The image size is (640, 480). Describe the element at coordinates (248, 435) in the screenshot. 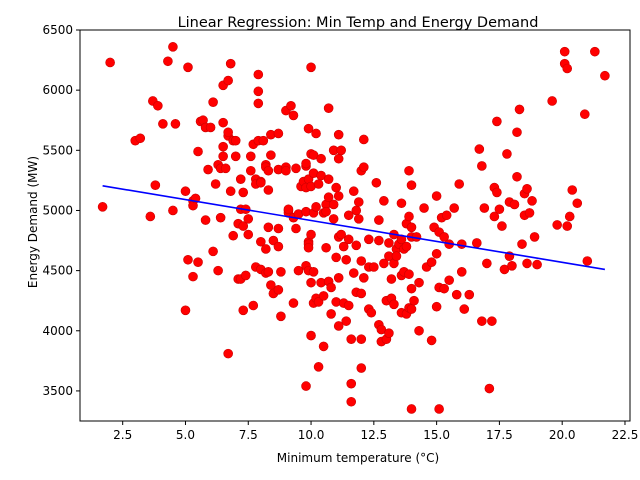

I see `x-tick-label: 7.5` at that location.